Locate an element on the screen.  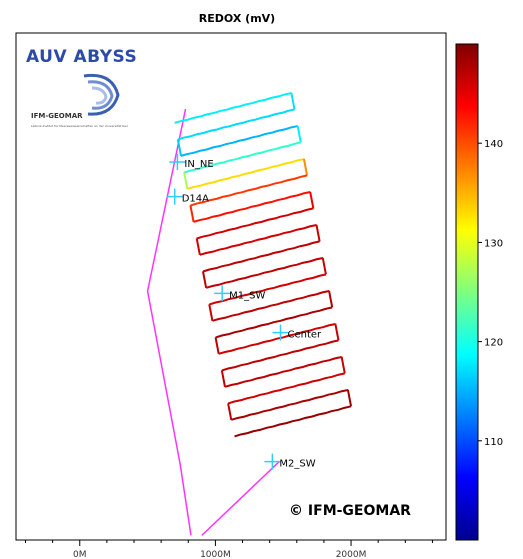
marker: IN_NE is located at coordinates (191, 162).